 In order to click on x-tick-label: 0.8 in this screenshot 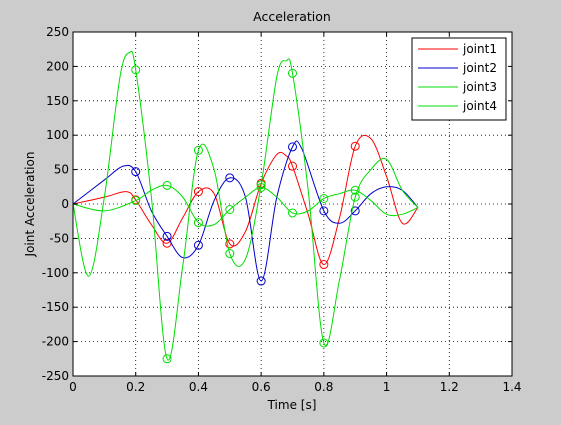, I will do `click(323, 387)`.